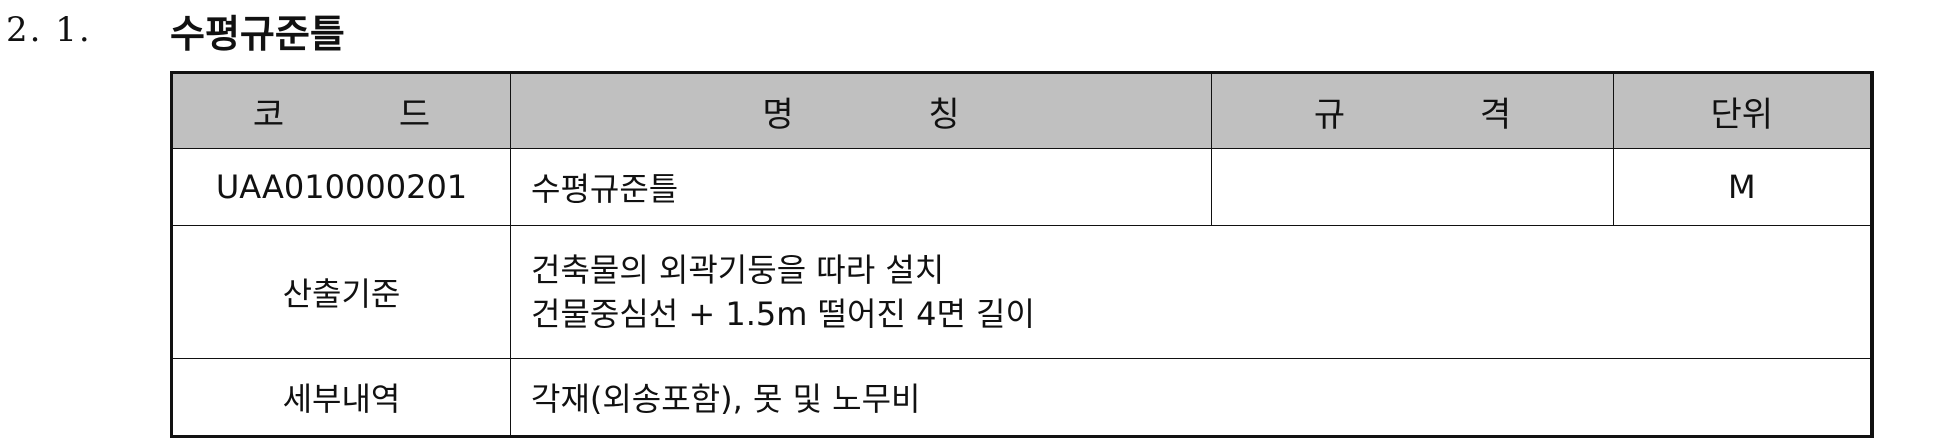 This screenshot has width=1947, height=443. I want to click on section-number: 2. 1., so click(49, 30).